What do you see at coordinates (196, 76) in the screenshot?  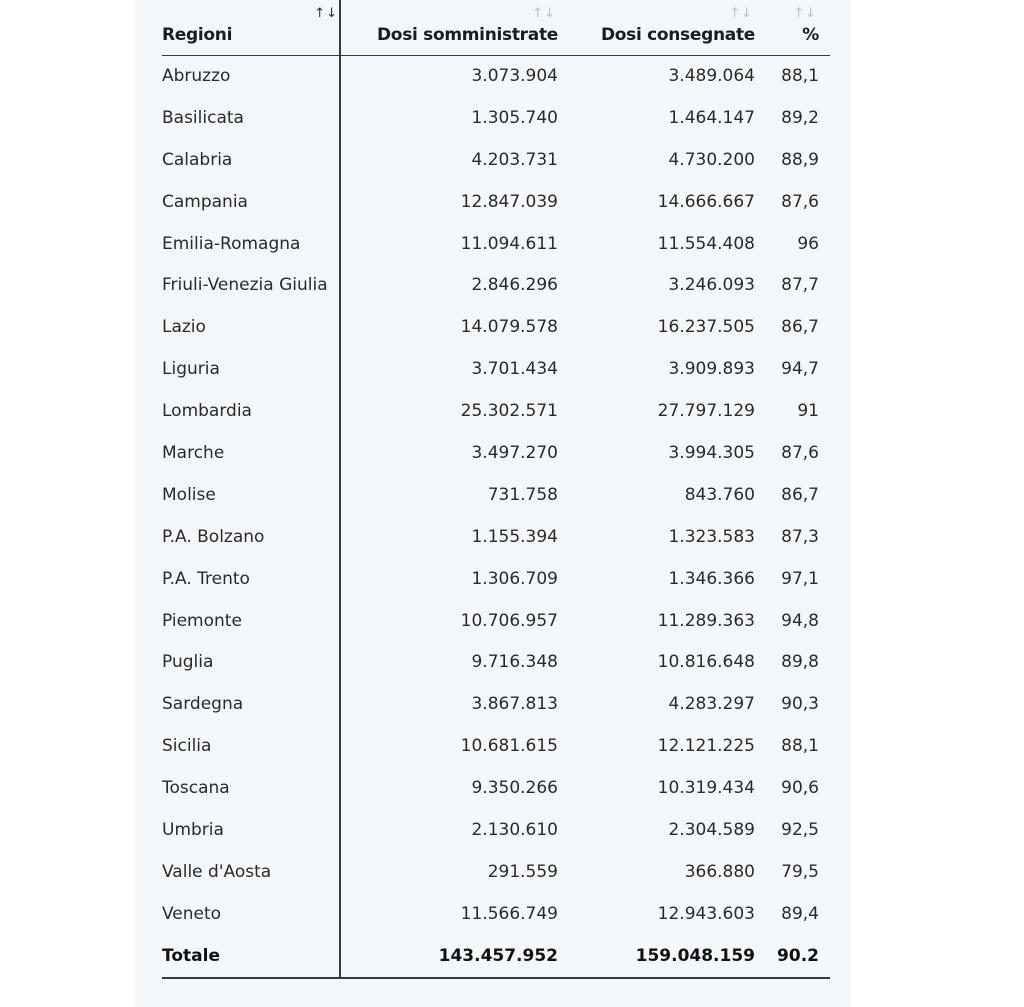 I see `region-cell: Abruzzo` at bounding box center [196, 76].